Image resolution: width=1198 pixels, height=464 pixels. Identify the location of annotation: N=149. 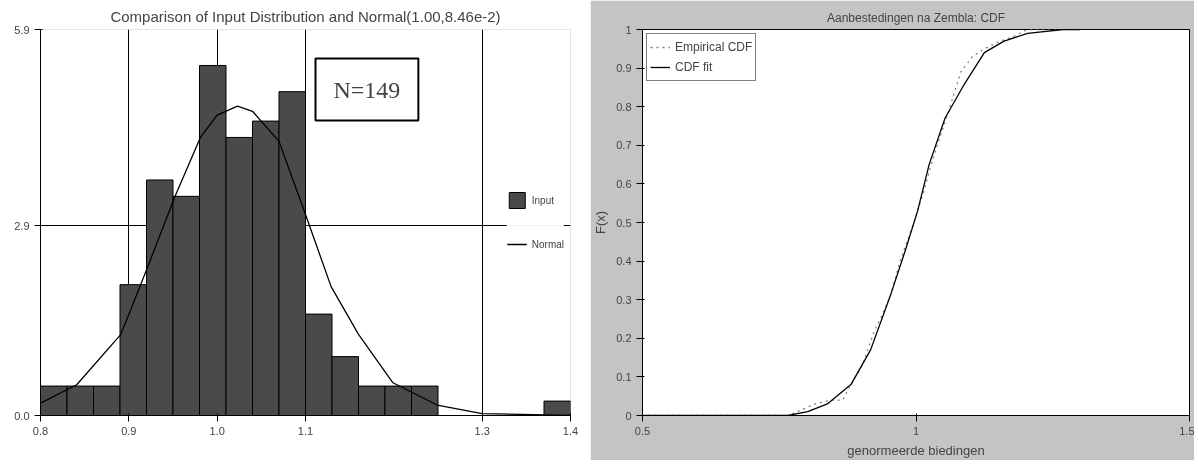
(367, 89).